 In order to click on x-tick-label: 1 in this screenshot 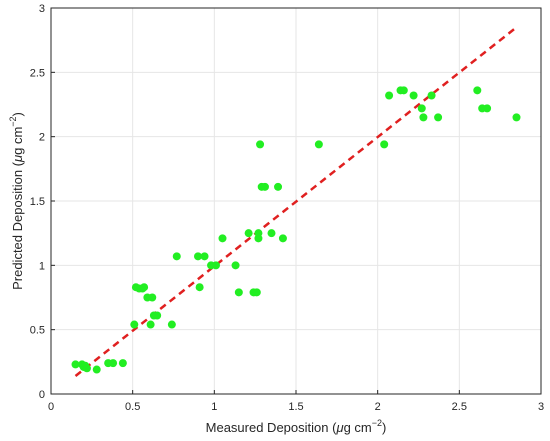, I will do `click(214, 407)`.